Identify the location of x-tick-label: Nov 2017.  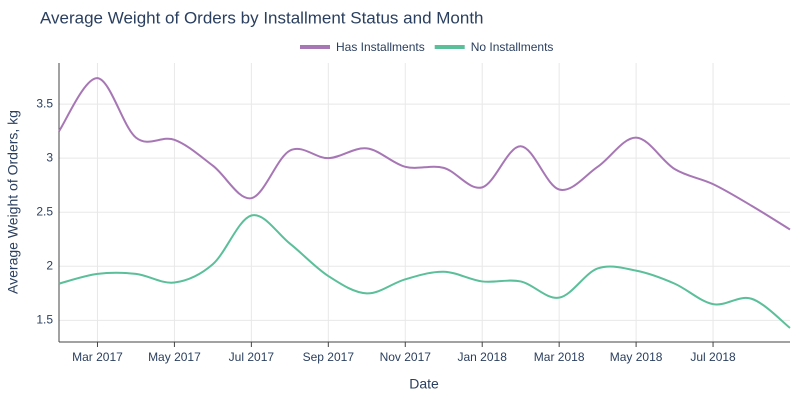
(406, 357).